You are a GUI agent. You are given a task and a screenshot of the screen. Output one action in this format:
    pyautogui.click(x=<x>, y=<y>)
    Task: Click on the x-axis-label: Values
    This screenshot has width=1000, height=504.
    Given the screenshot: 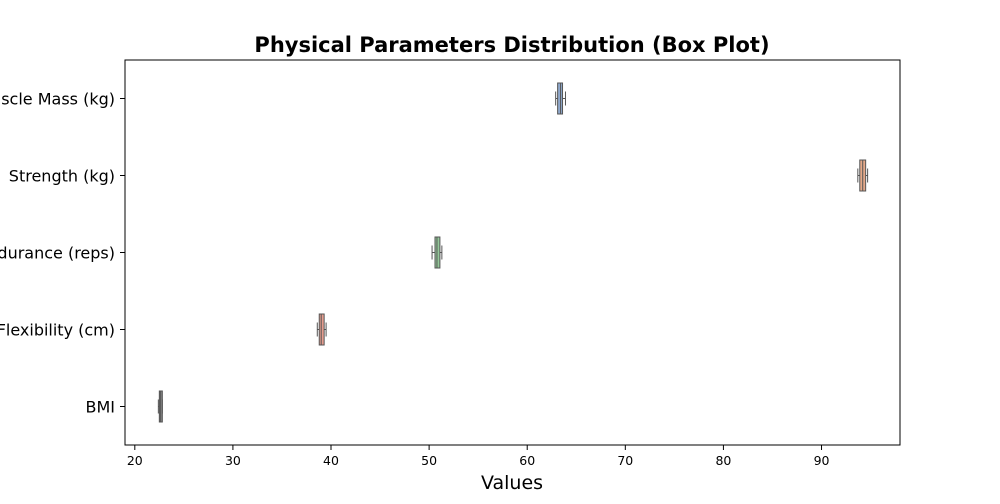 What is the action you would take?
    pyautogui.click(x=512, y=483)
    